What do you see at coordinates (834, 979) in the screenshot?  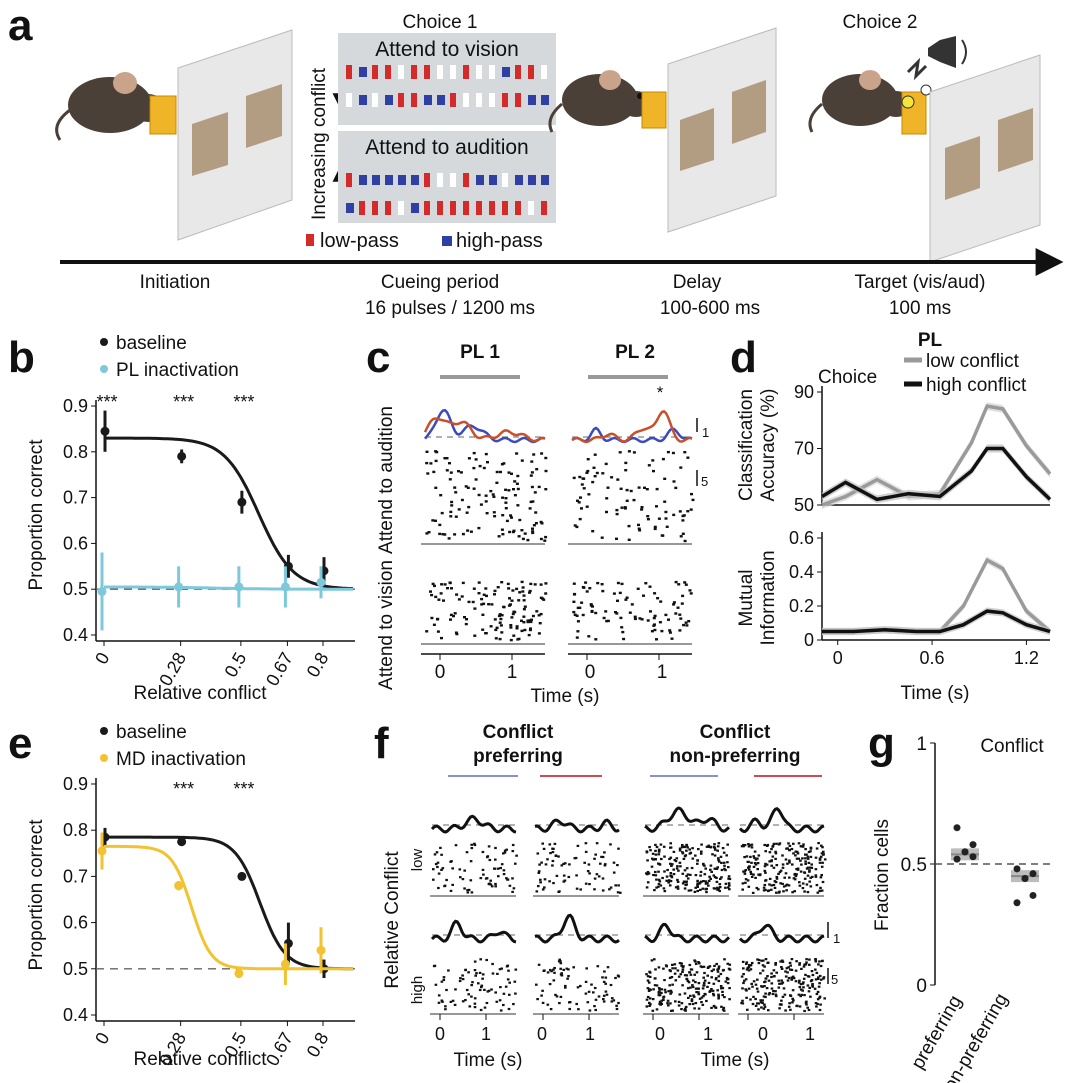 I see `panel-f-scale-5: 5` at bounding box center [834, 979].